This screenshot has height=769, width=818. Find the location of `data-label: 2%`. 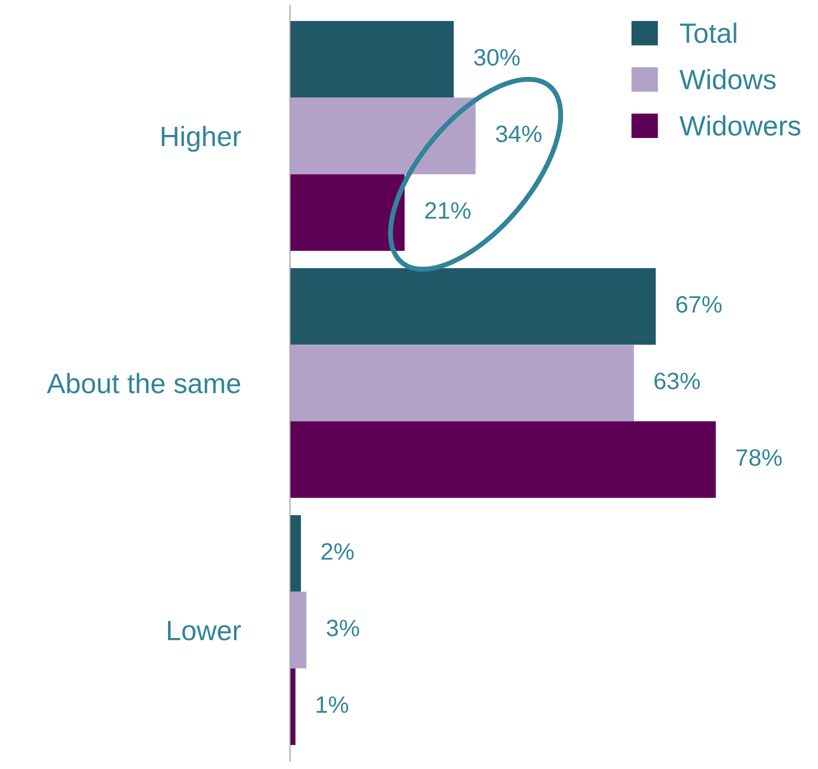

data-label: 2% is located at coordinates (338, 551).